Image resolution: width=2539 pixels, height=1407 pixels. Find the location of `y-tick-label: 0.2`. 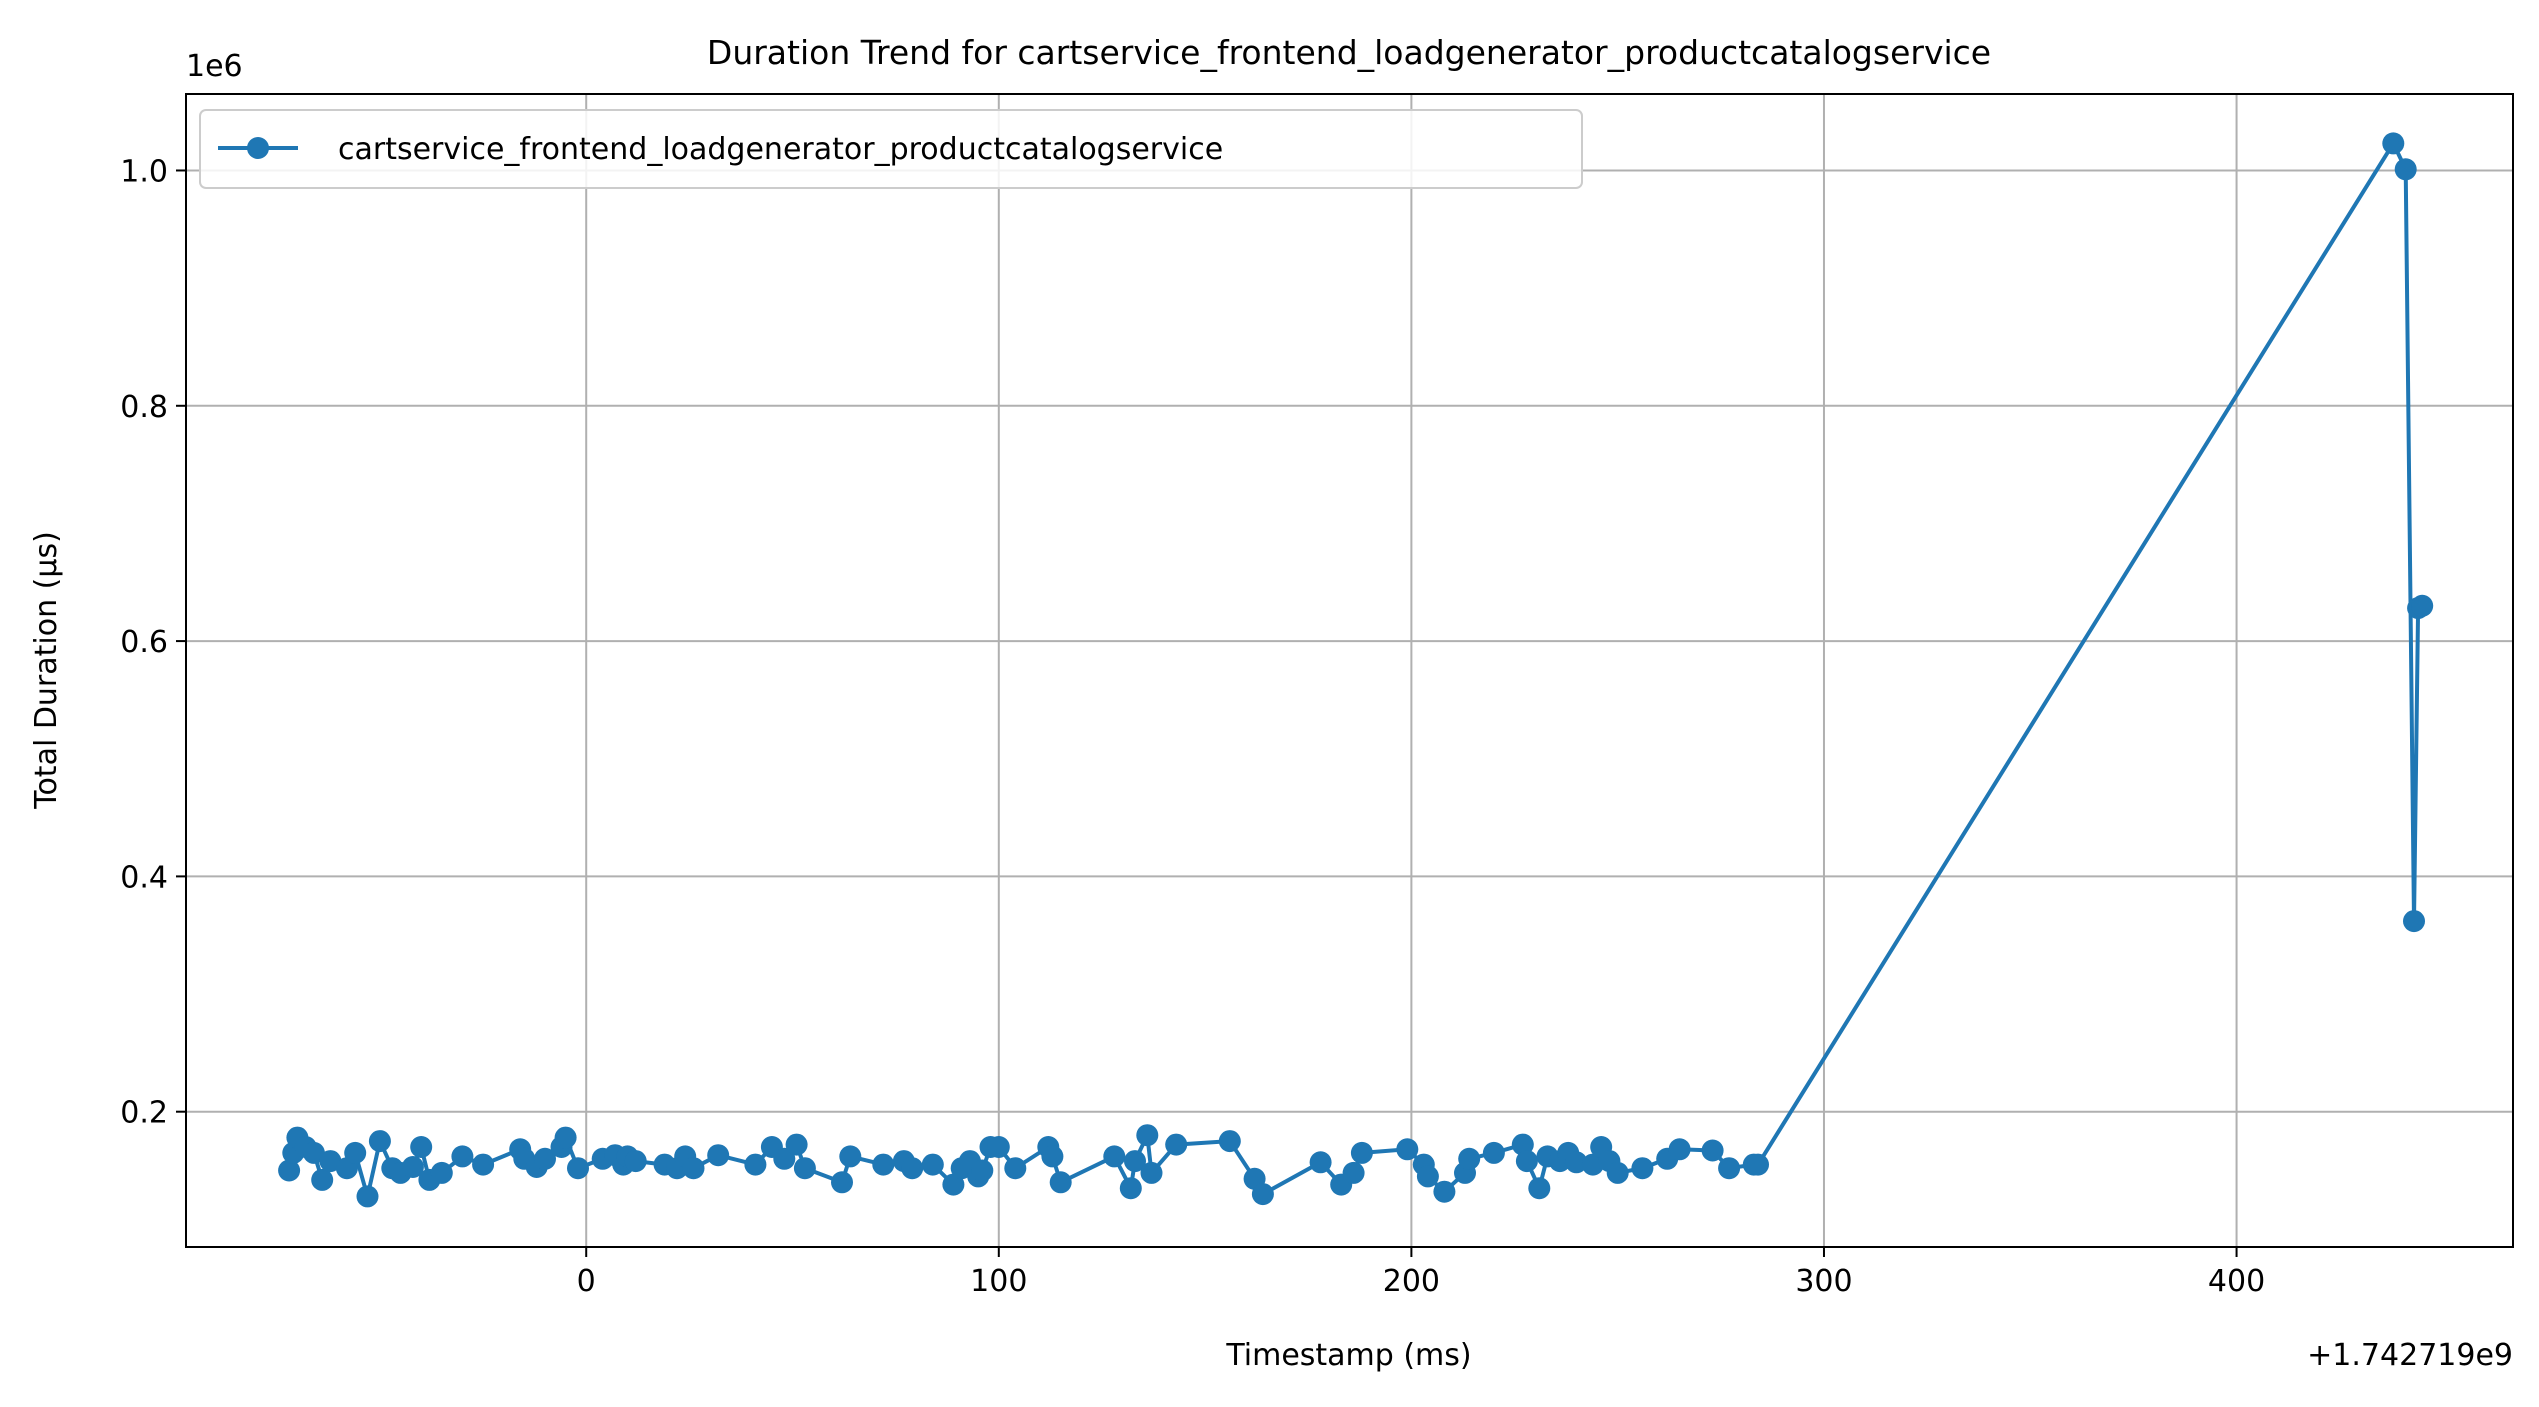

y-tick-label: 0.2 is located at coordinates (144, 1113).